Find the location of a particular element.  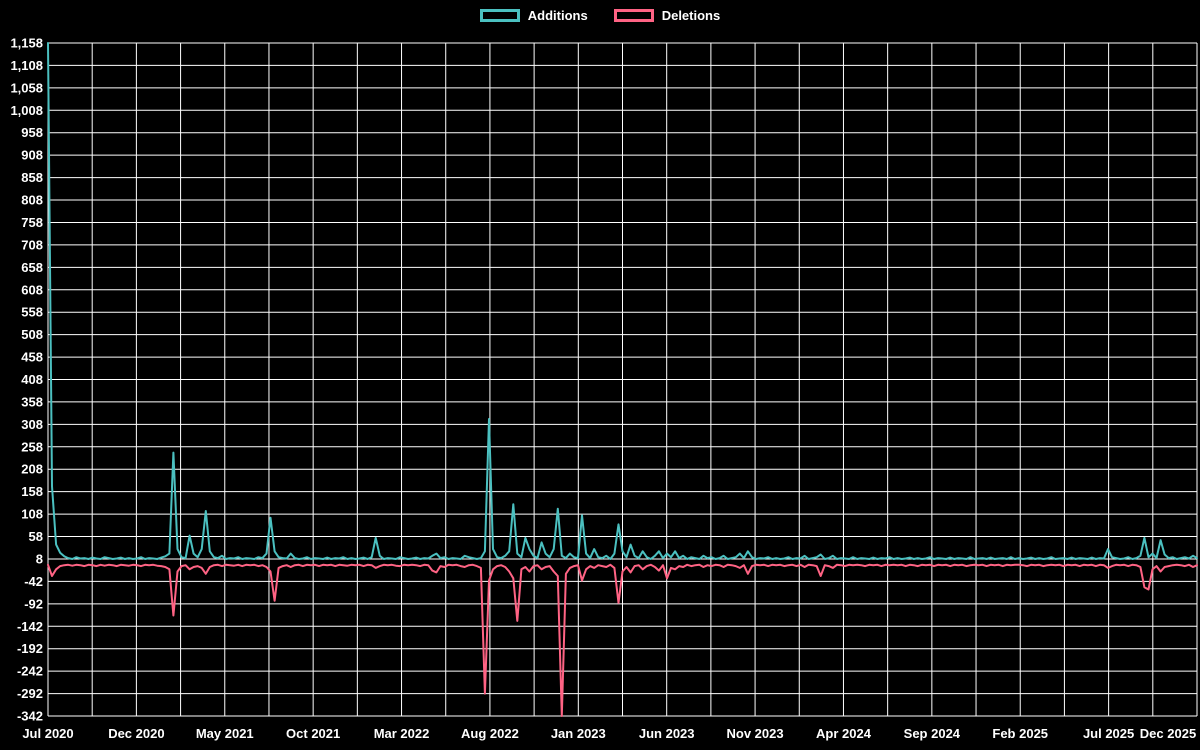

x-tick-label: May 2021 is located at coordinates (225, 733).